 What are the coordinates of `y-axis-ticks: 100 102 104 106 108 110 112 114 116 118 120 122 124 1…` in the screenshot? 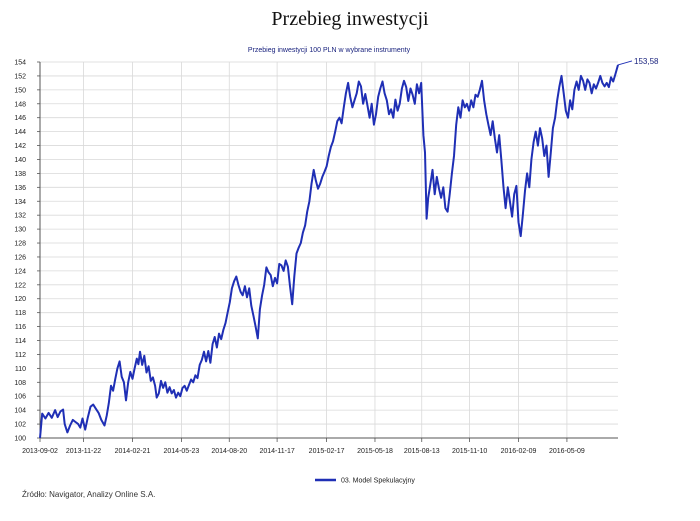 It's located at (27, 251).